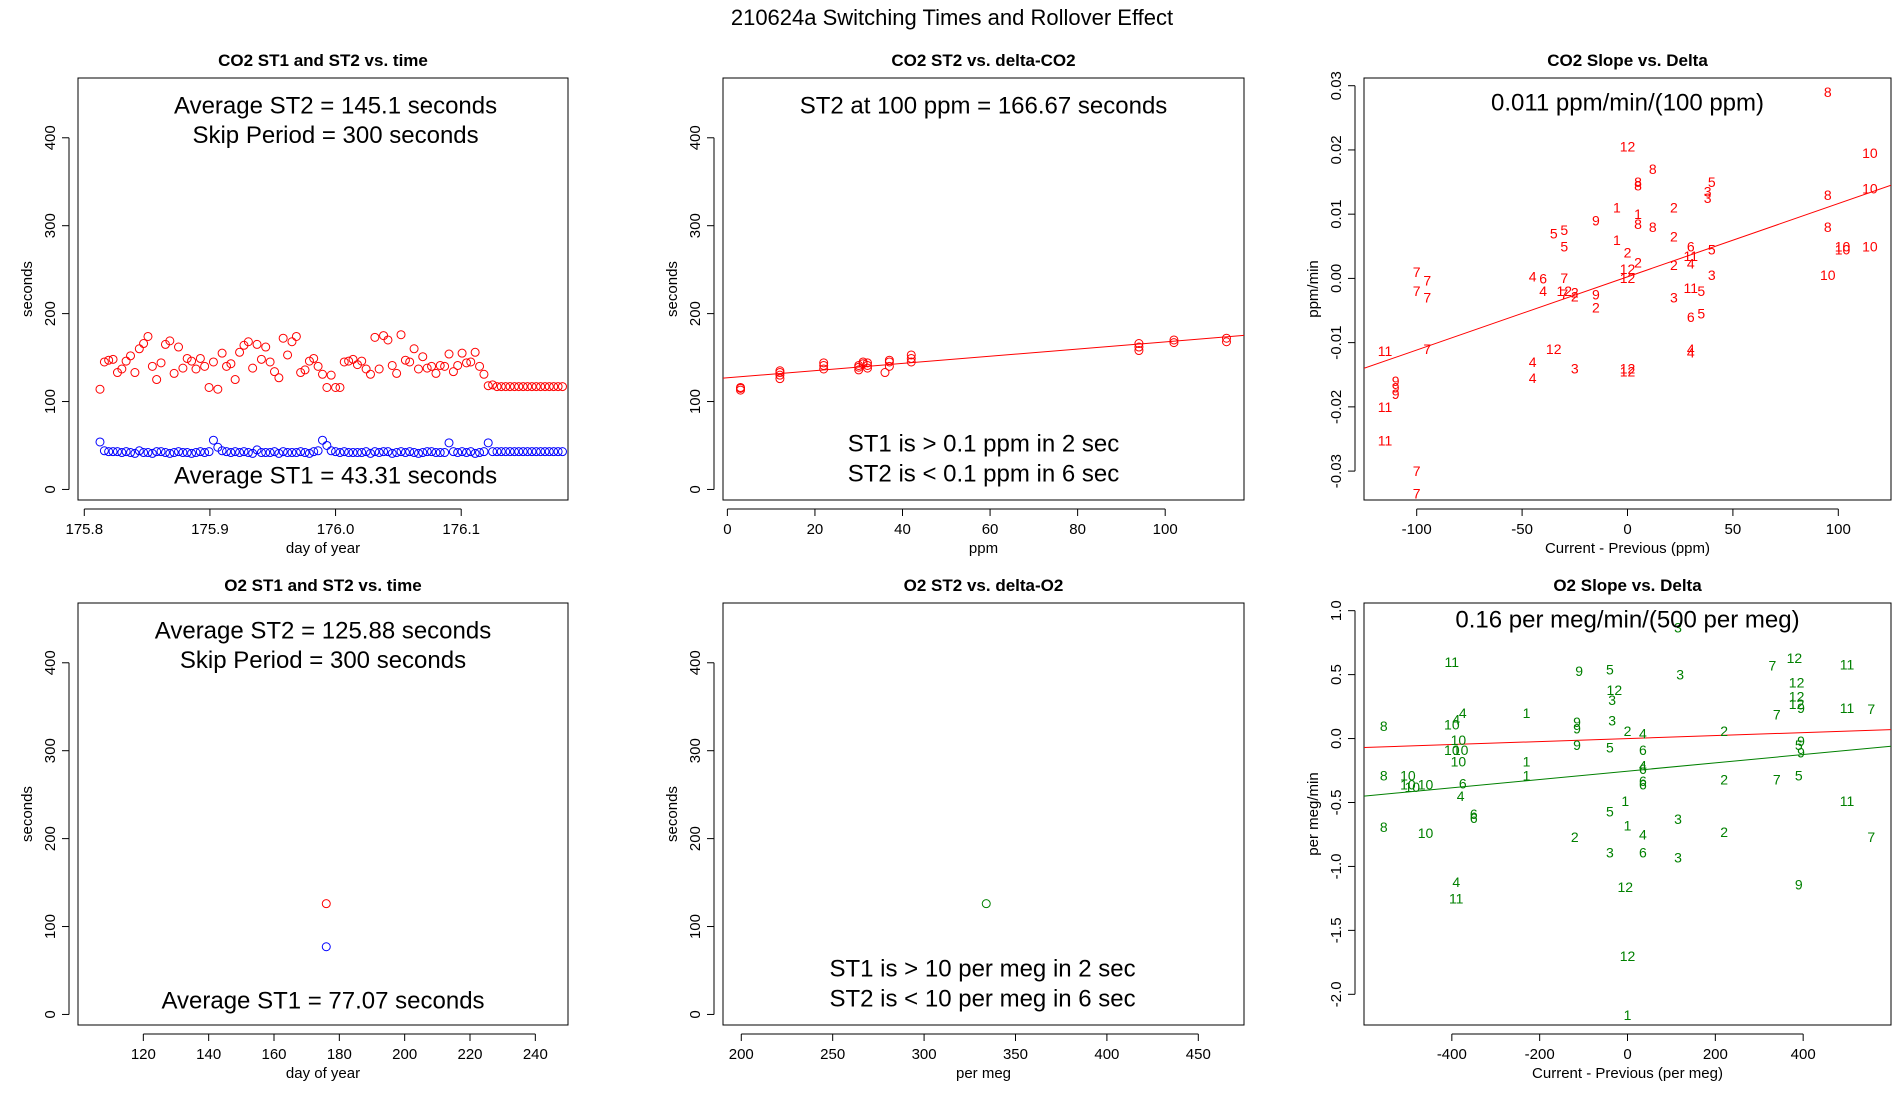 The width and height of the screenshot is (1900, 1100). I want to click on x-tick-label: 50, so click(1733, 529).